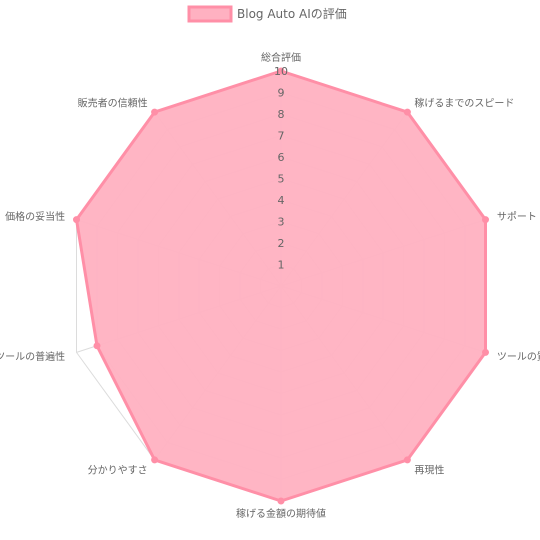 The image size is (540, 540). What do you see at coordinates (281, 168) in the screenshot?
I see `tick-labels: 1 2 3 4 5 6 7 8 9 10` at bounding box center [281, 168].